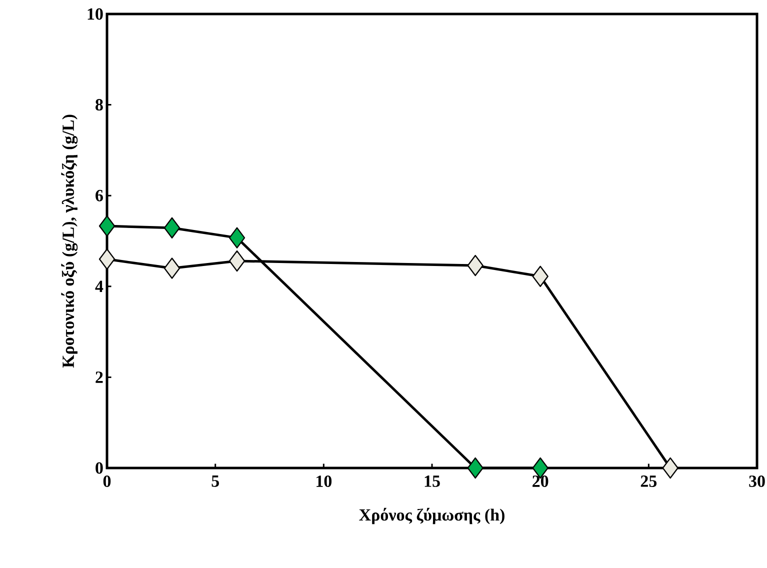 The width and height of the screenshot is (767, 568). Describe the element at coordinates (431, 516) in the screenshot. I see `x-axis-title: Χρόνος ζύμωσης (h)` at that location.